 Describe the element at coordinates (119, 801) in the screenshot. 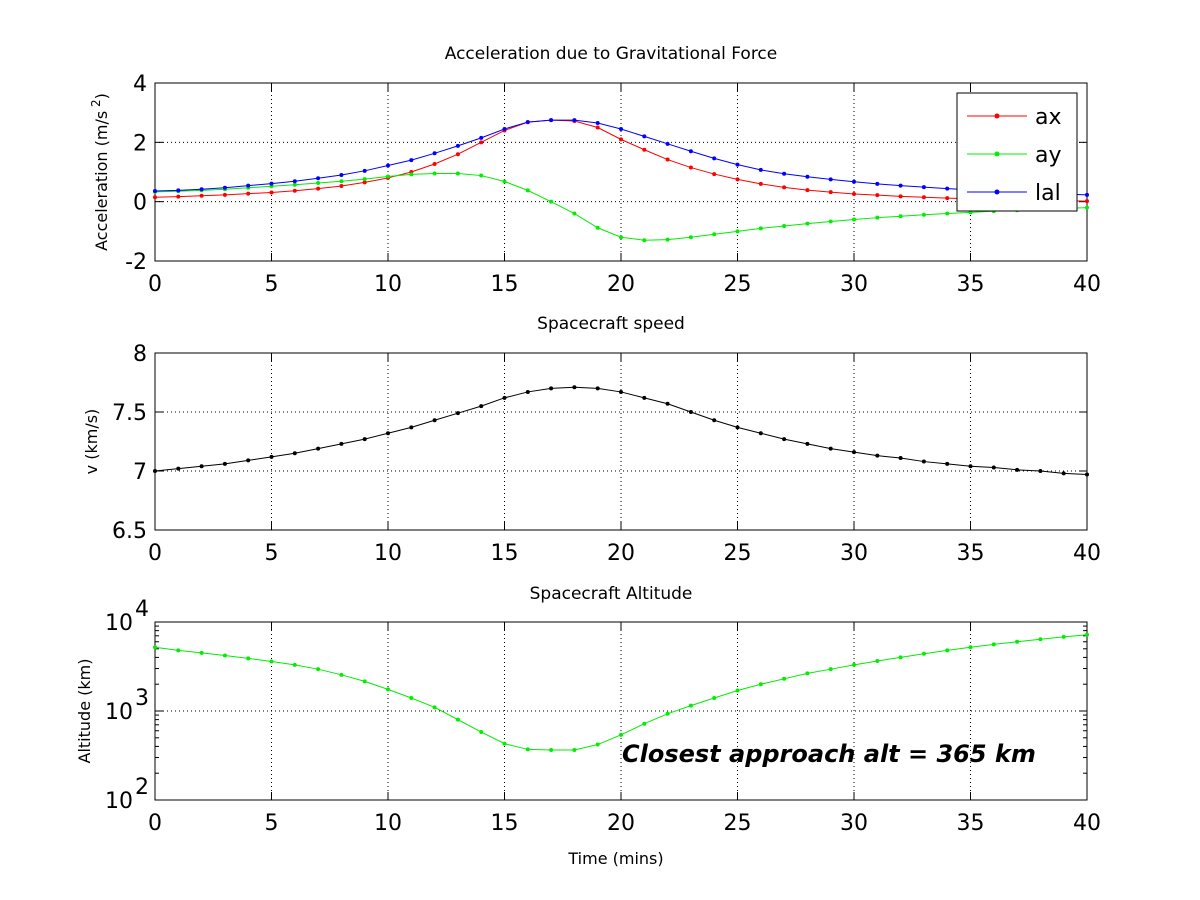

I see `y-tick-label: 10` at that location.